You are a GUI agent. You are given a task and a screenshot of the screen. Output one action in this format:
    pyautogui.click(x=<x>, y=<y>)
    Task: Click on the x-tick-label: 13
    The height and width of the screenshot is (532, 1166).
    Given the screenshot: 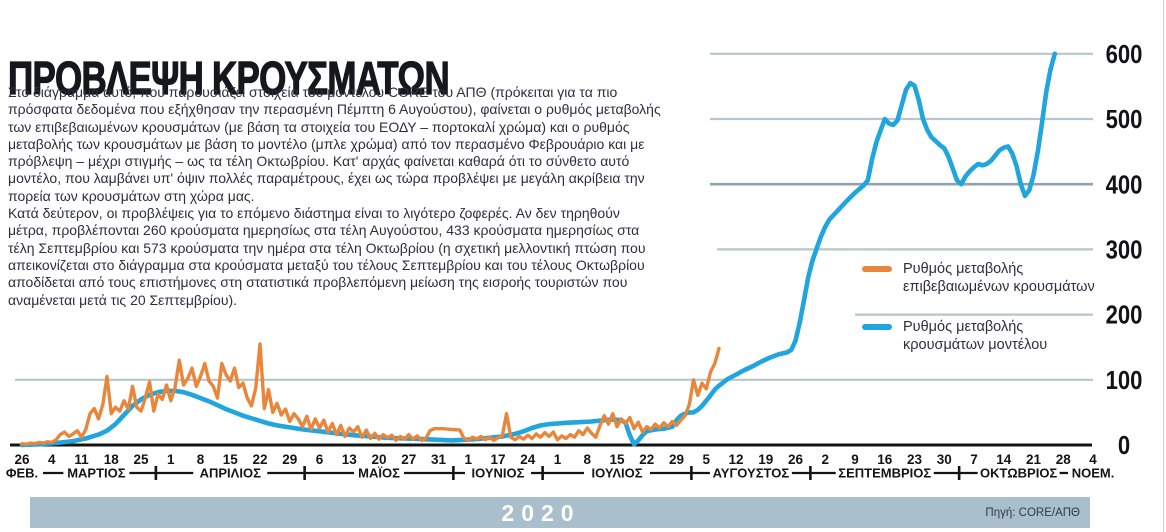 What is the action you would take?
    pyautogui.click(x=350, y=459)
    